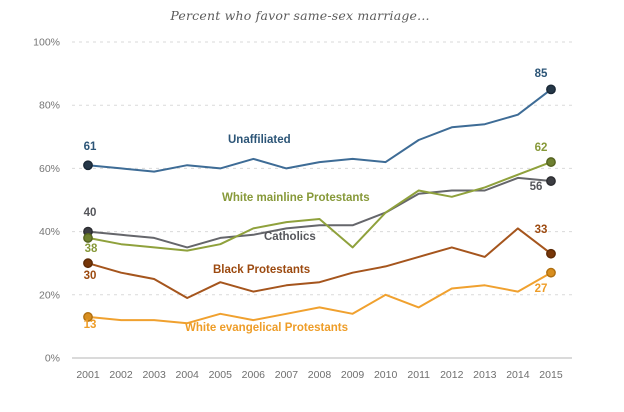  Describe the element at coordinates (386, 375) in the screenshot. I see `x-tick-label: 2010` at that location.